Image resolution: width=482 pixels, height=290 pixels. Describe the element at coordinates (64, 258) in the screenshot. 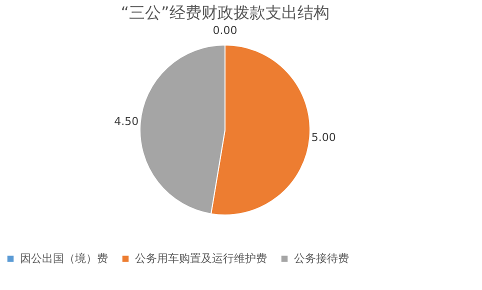

I see `legend-label: 因公出国（境）费` at that location.